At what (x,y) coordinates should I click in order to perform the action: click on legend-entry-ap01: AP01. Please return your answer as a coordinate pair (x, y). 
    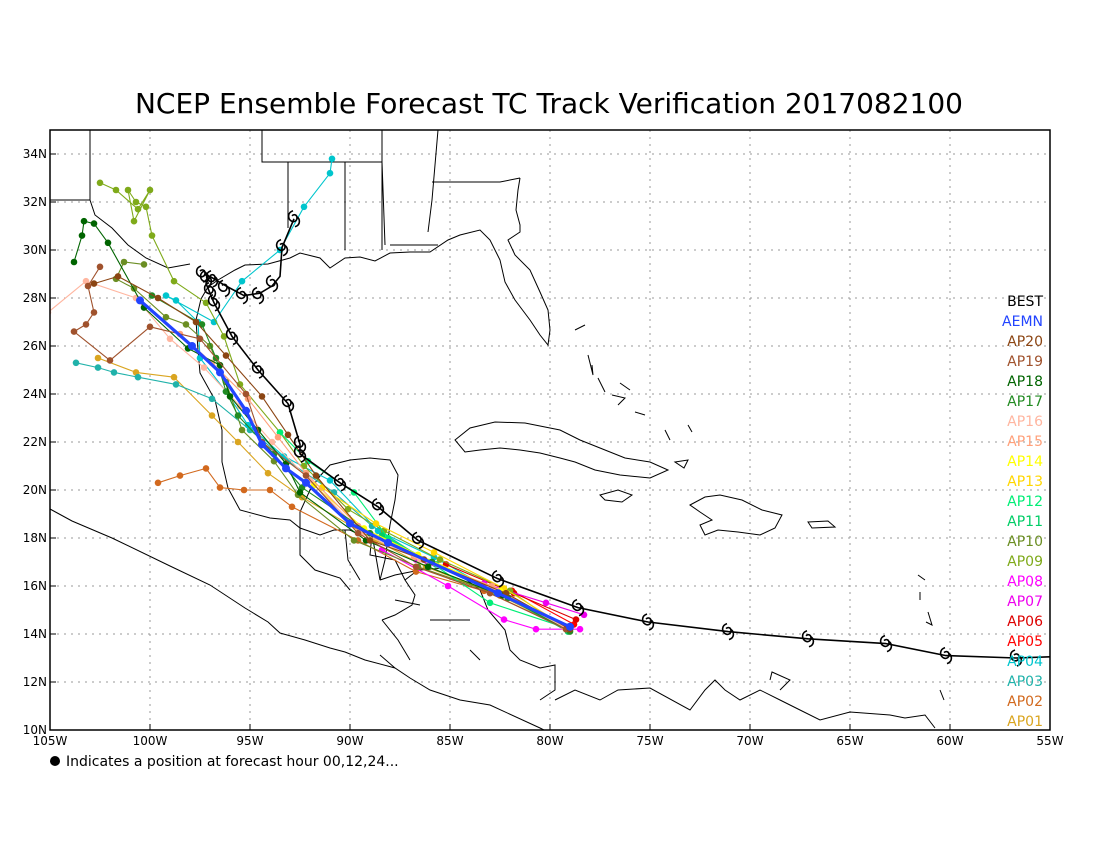
    Looking at the image, I should click on (1025, 722).